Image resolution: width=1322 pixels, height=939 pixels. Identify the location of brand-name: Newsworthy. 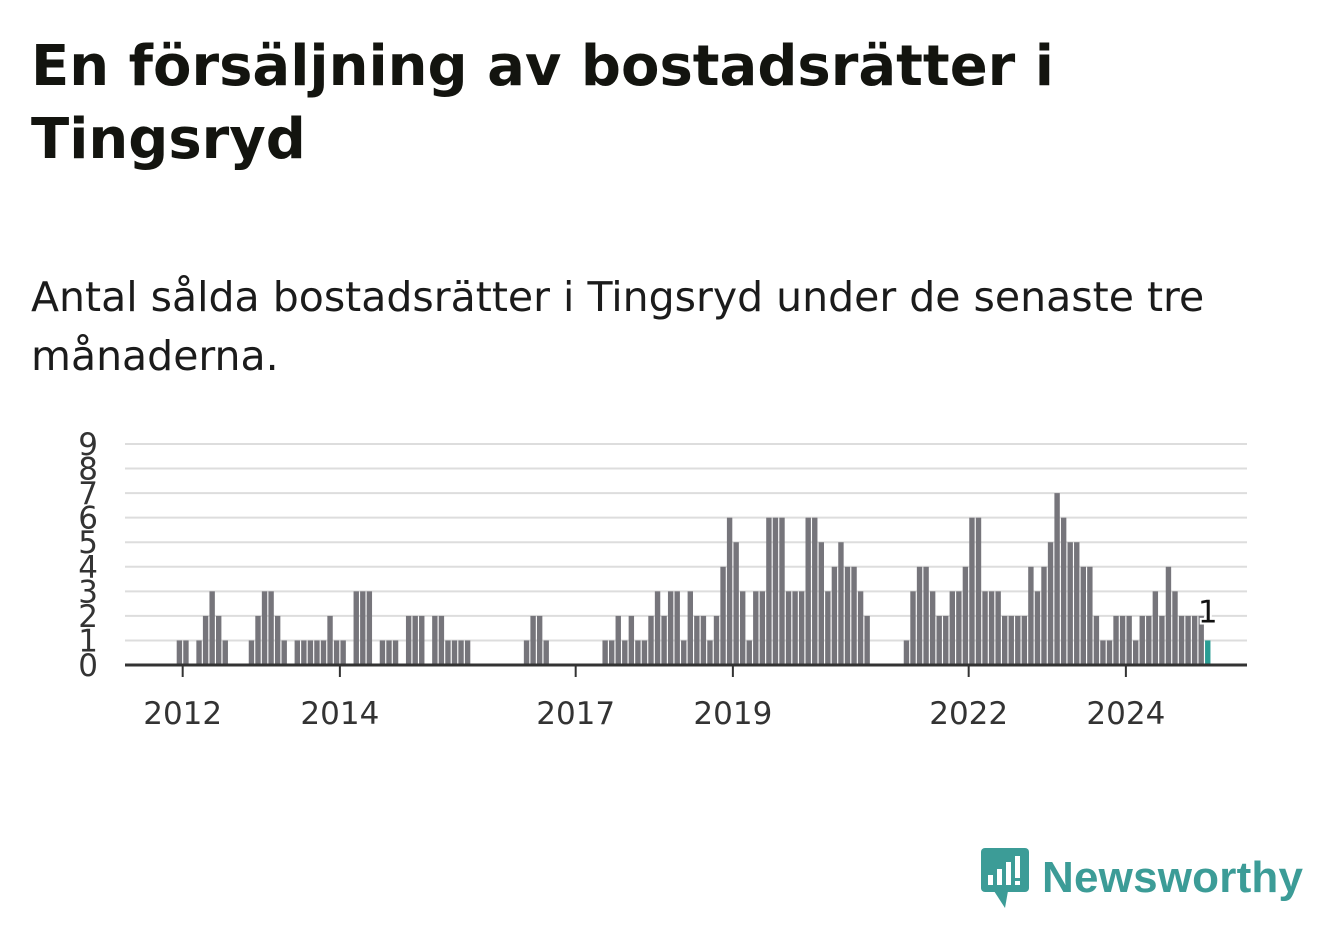
(1173, 877).